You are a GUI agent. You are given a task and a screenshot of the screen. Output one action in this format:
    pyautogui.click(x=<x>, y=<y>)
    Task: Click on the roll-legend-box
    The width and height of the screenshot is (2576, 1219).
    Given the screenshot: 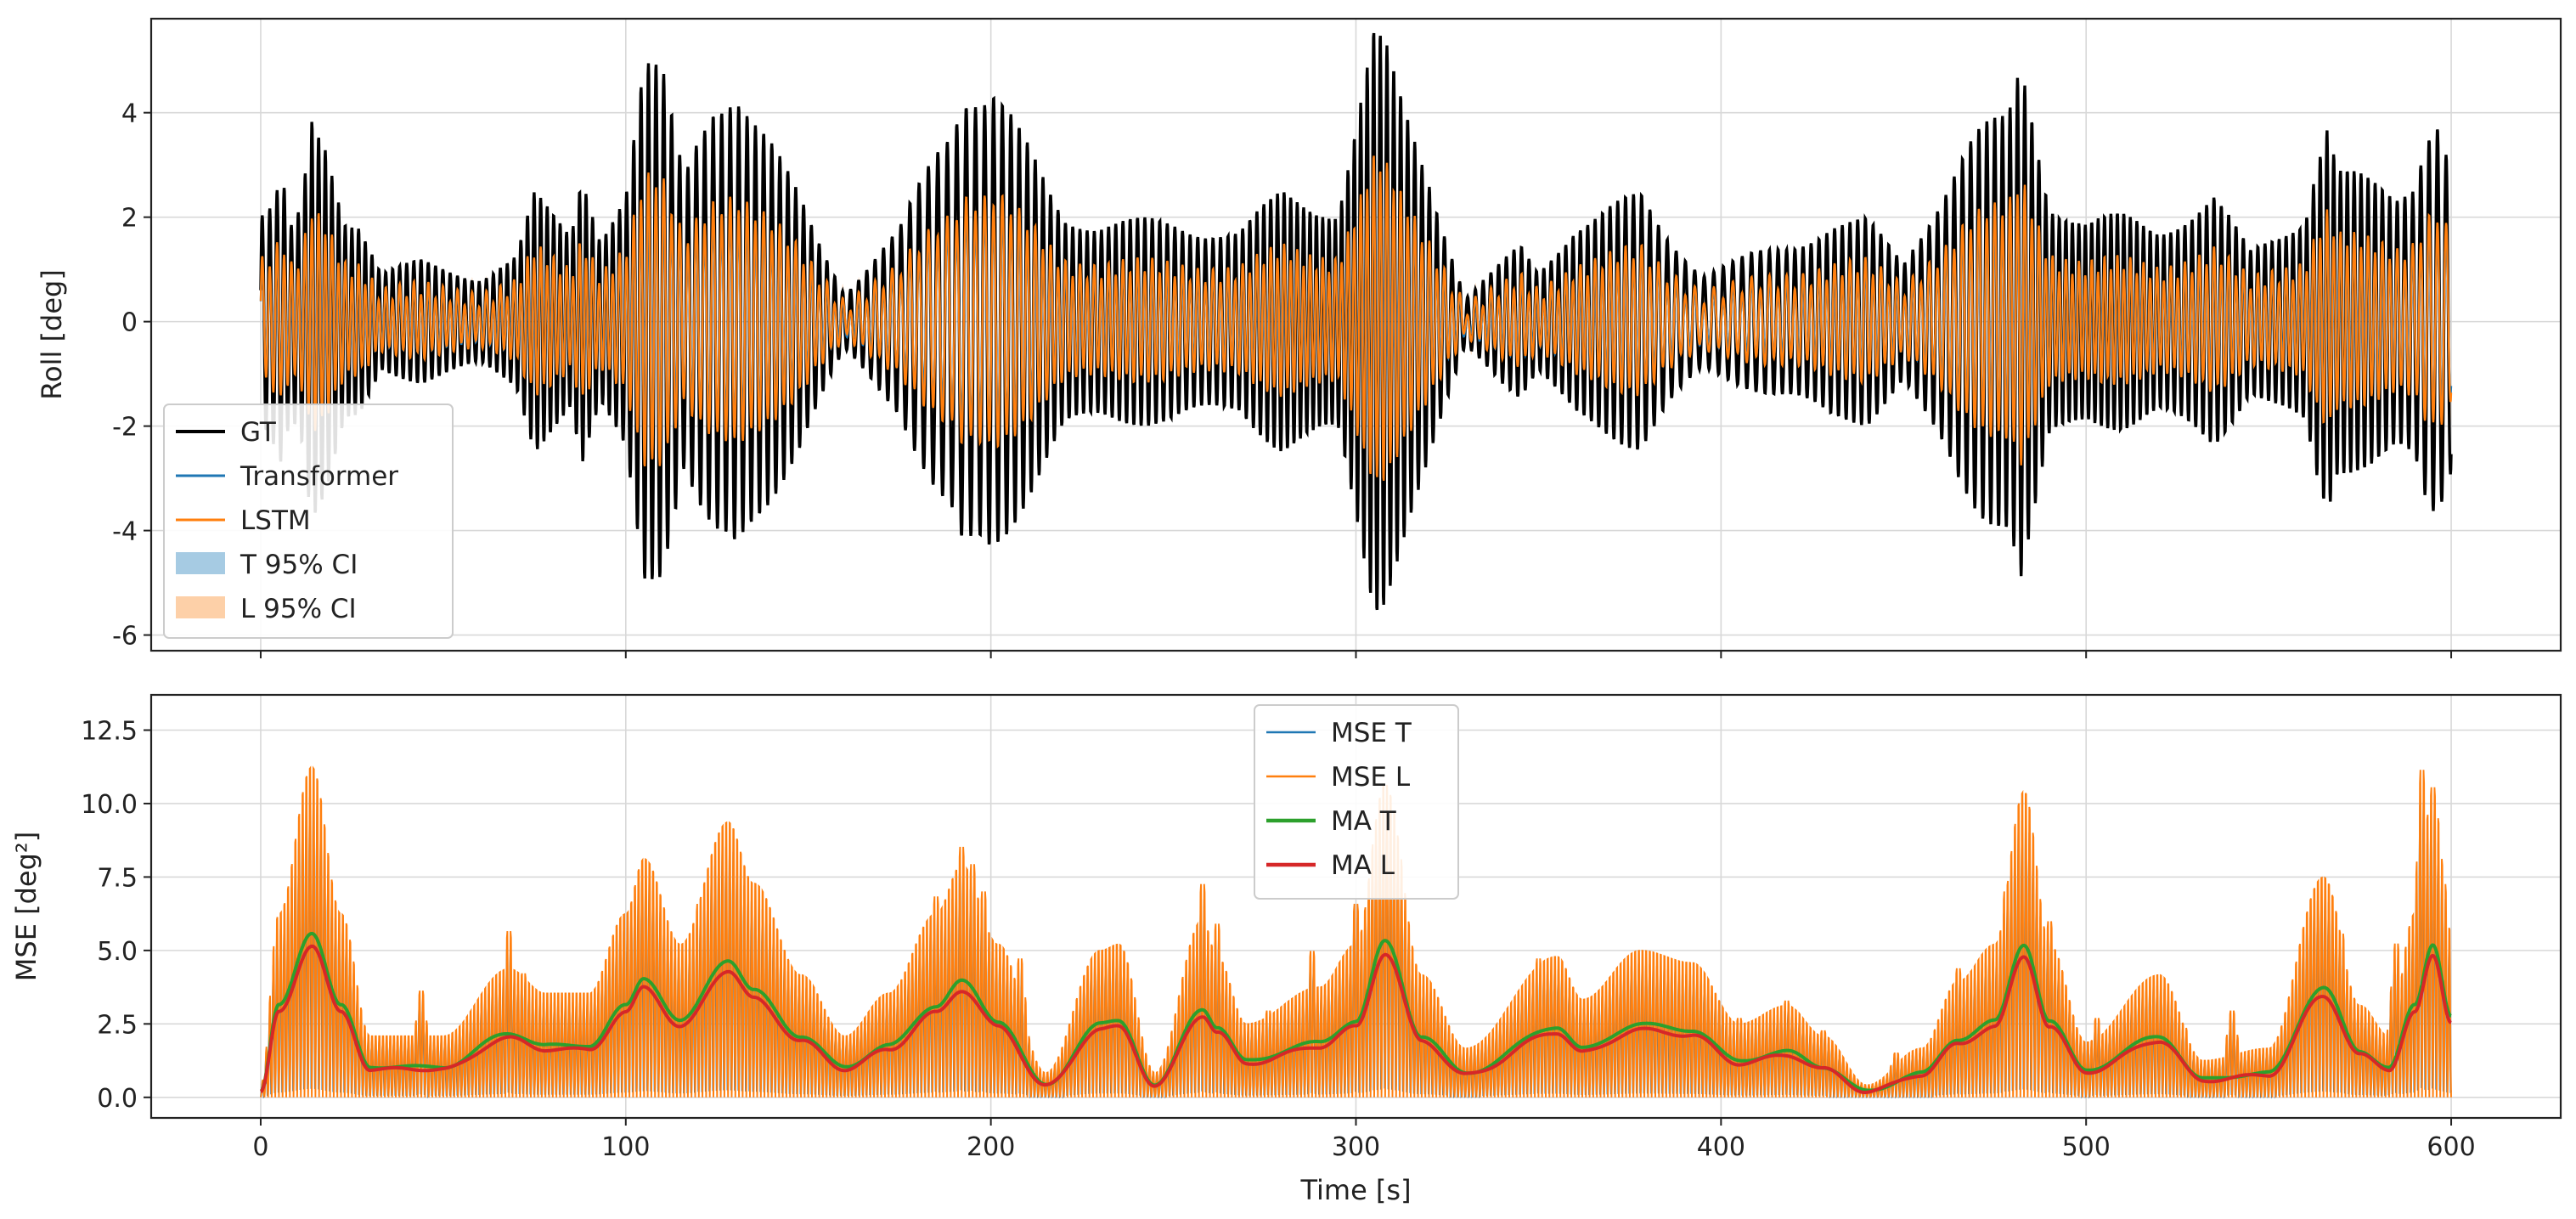 What is the action you would take?
    pyautogui.click(x=308, y=521)
    